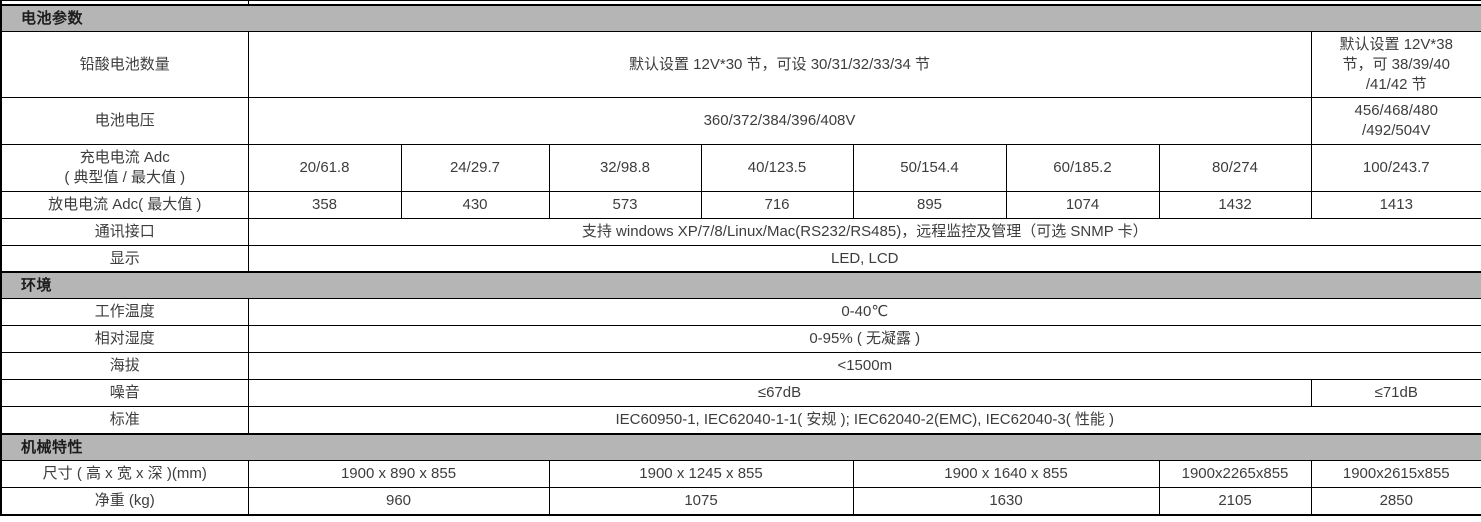 This screenshot has width=1481, height=522. I want to click on spec-row-operating-temp: 工作温度 0-40℃, so click(740, 312).